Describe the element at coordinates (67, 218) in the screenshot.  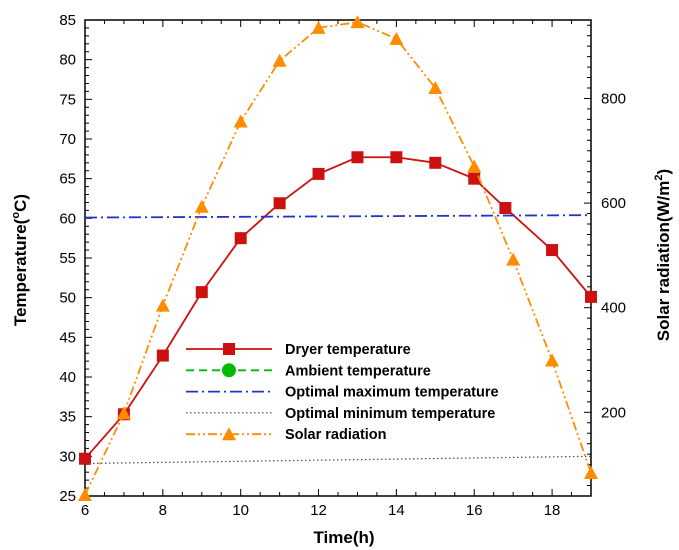
I see `y-left-tick-label: 60` at that location.